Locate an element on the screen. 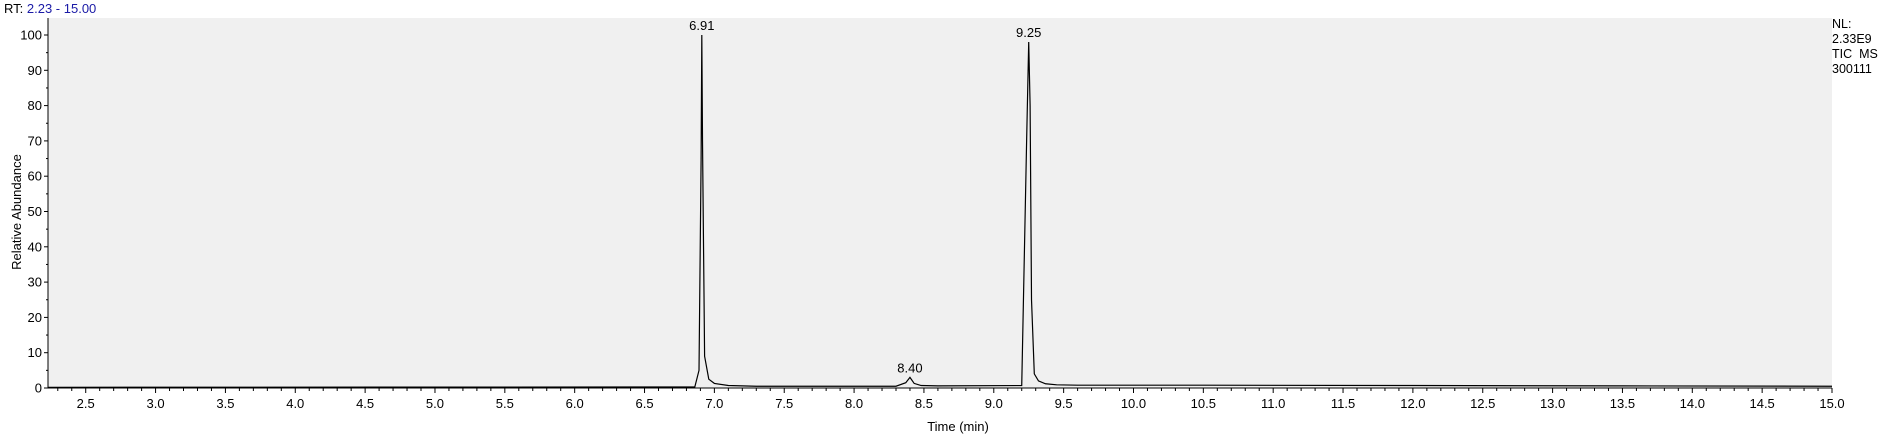  trace-info: NL: 2.33E9 TIC MS 300111 is located at coordinates (1855, 47).